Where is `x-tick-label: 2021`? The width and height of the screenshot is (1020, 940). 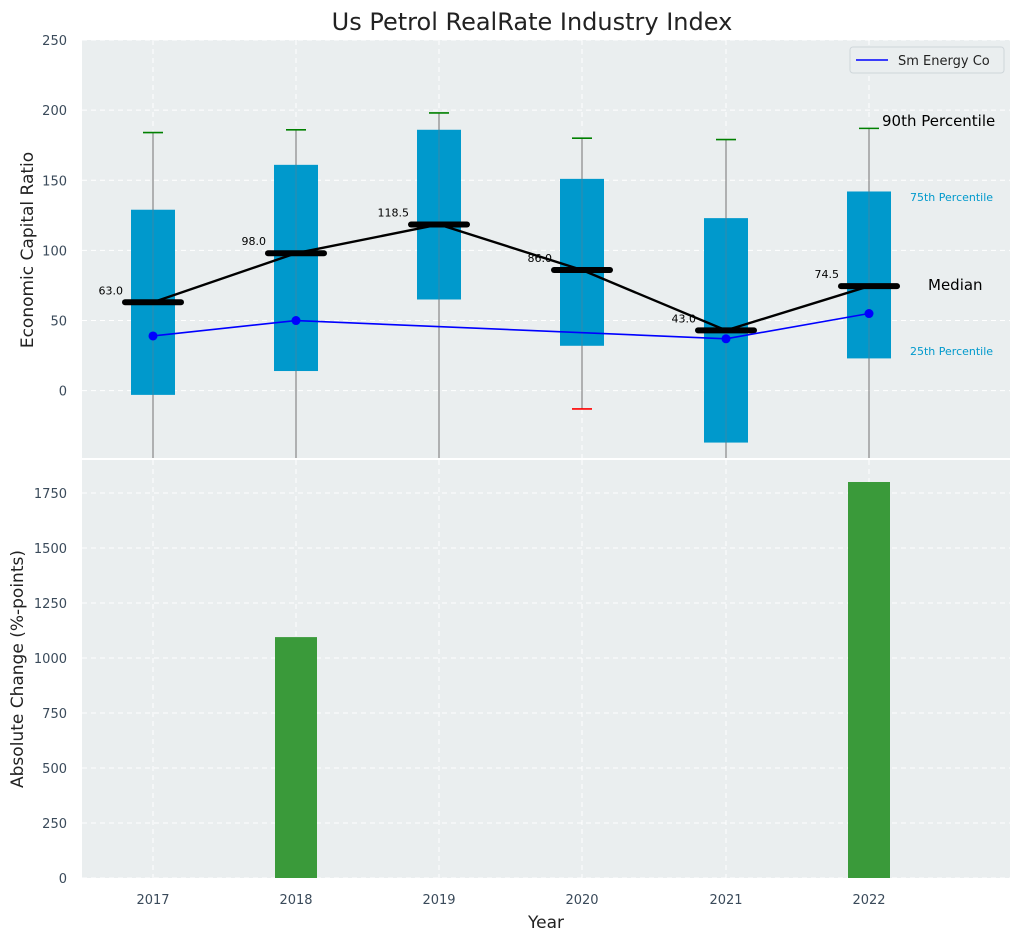
x-tick-label: 2021 is located at coordinates (725, 900).